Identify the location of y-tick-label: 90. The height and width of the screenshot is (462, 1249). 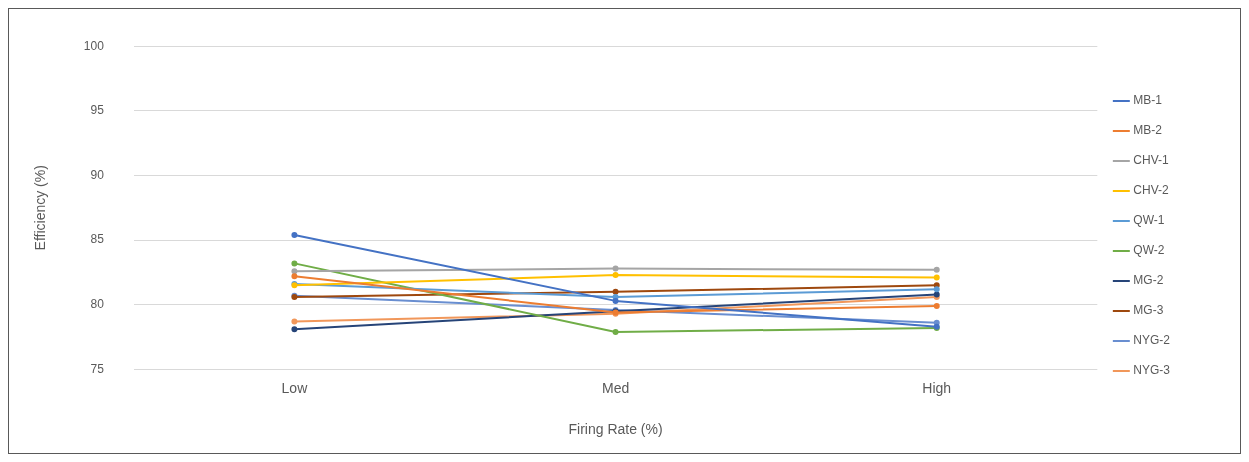
(97, 174).